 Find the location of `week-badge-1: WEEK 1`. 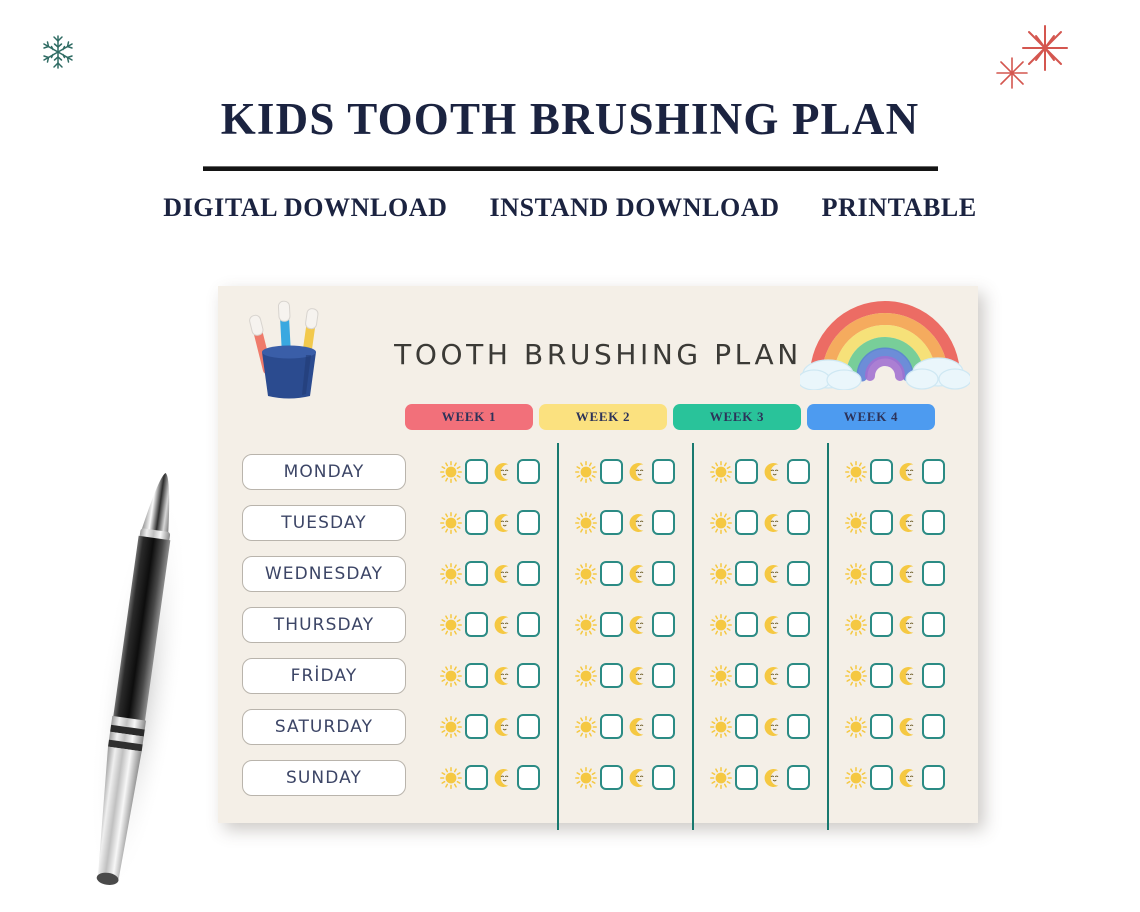

week-badge-1: WEEK 1 is located at coordinates (469, 417).